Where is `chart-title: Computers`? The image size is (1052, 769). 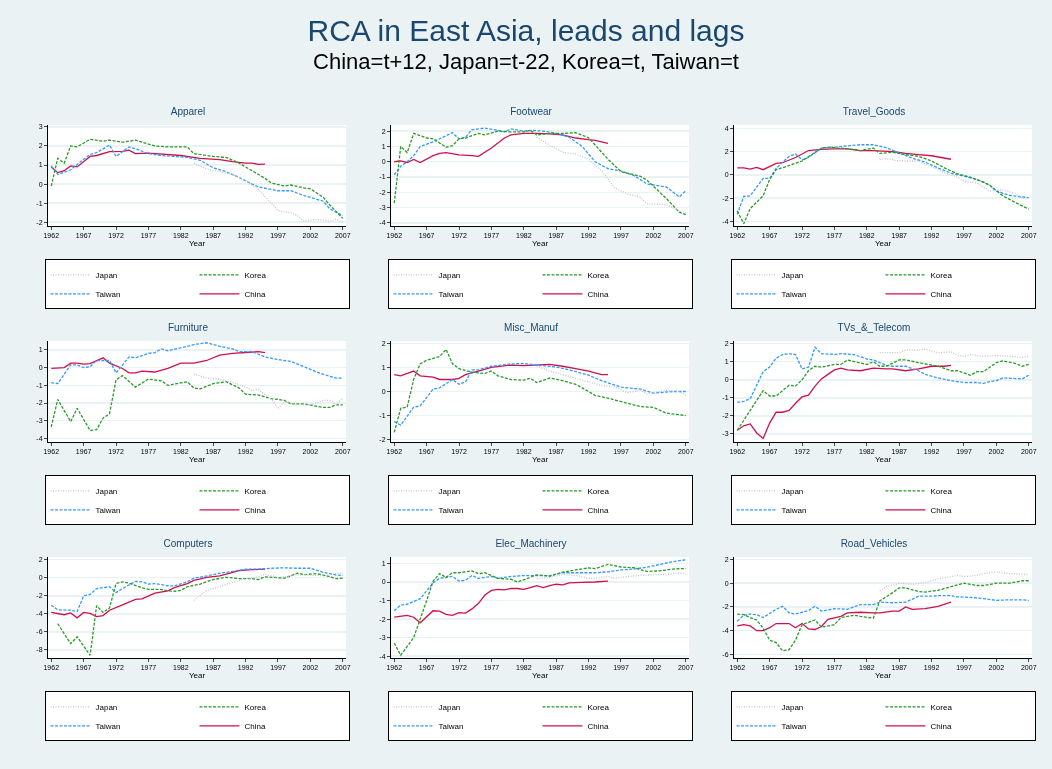 chart-title: Computers is located at coordinates (188, 544).